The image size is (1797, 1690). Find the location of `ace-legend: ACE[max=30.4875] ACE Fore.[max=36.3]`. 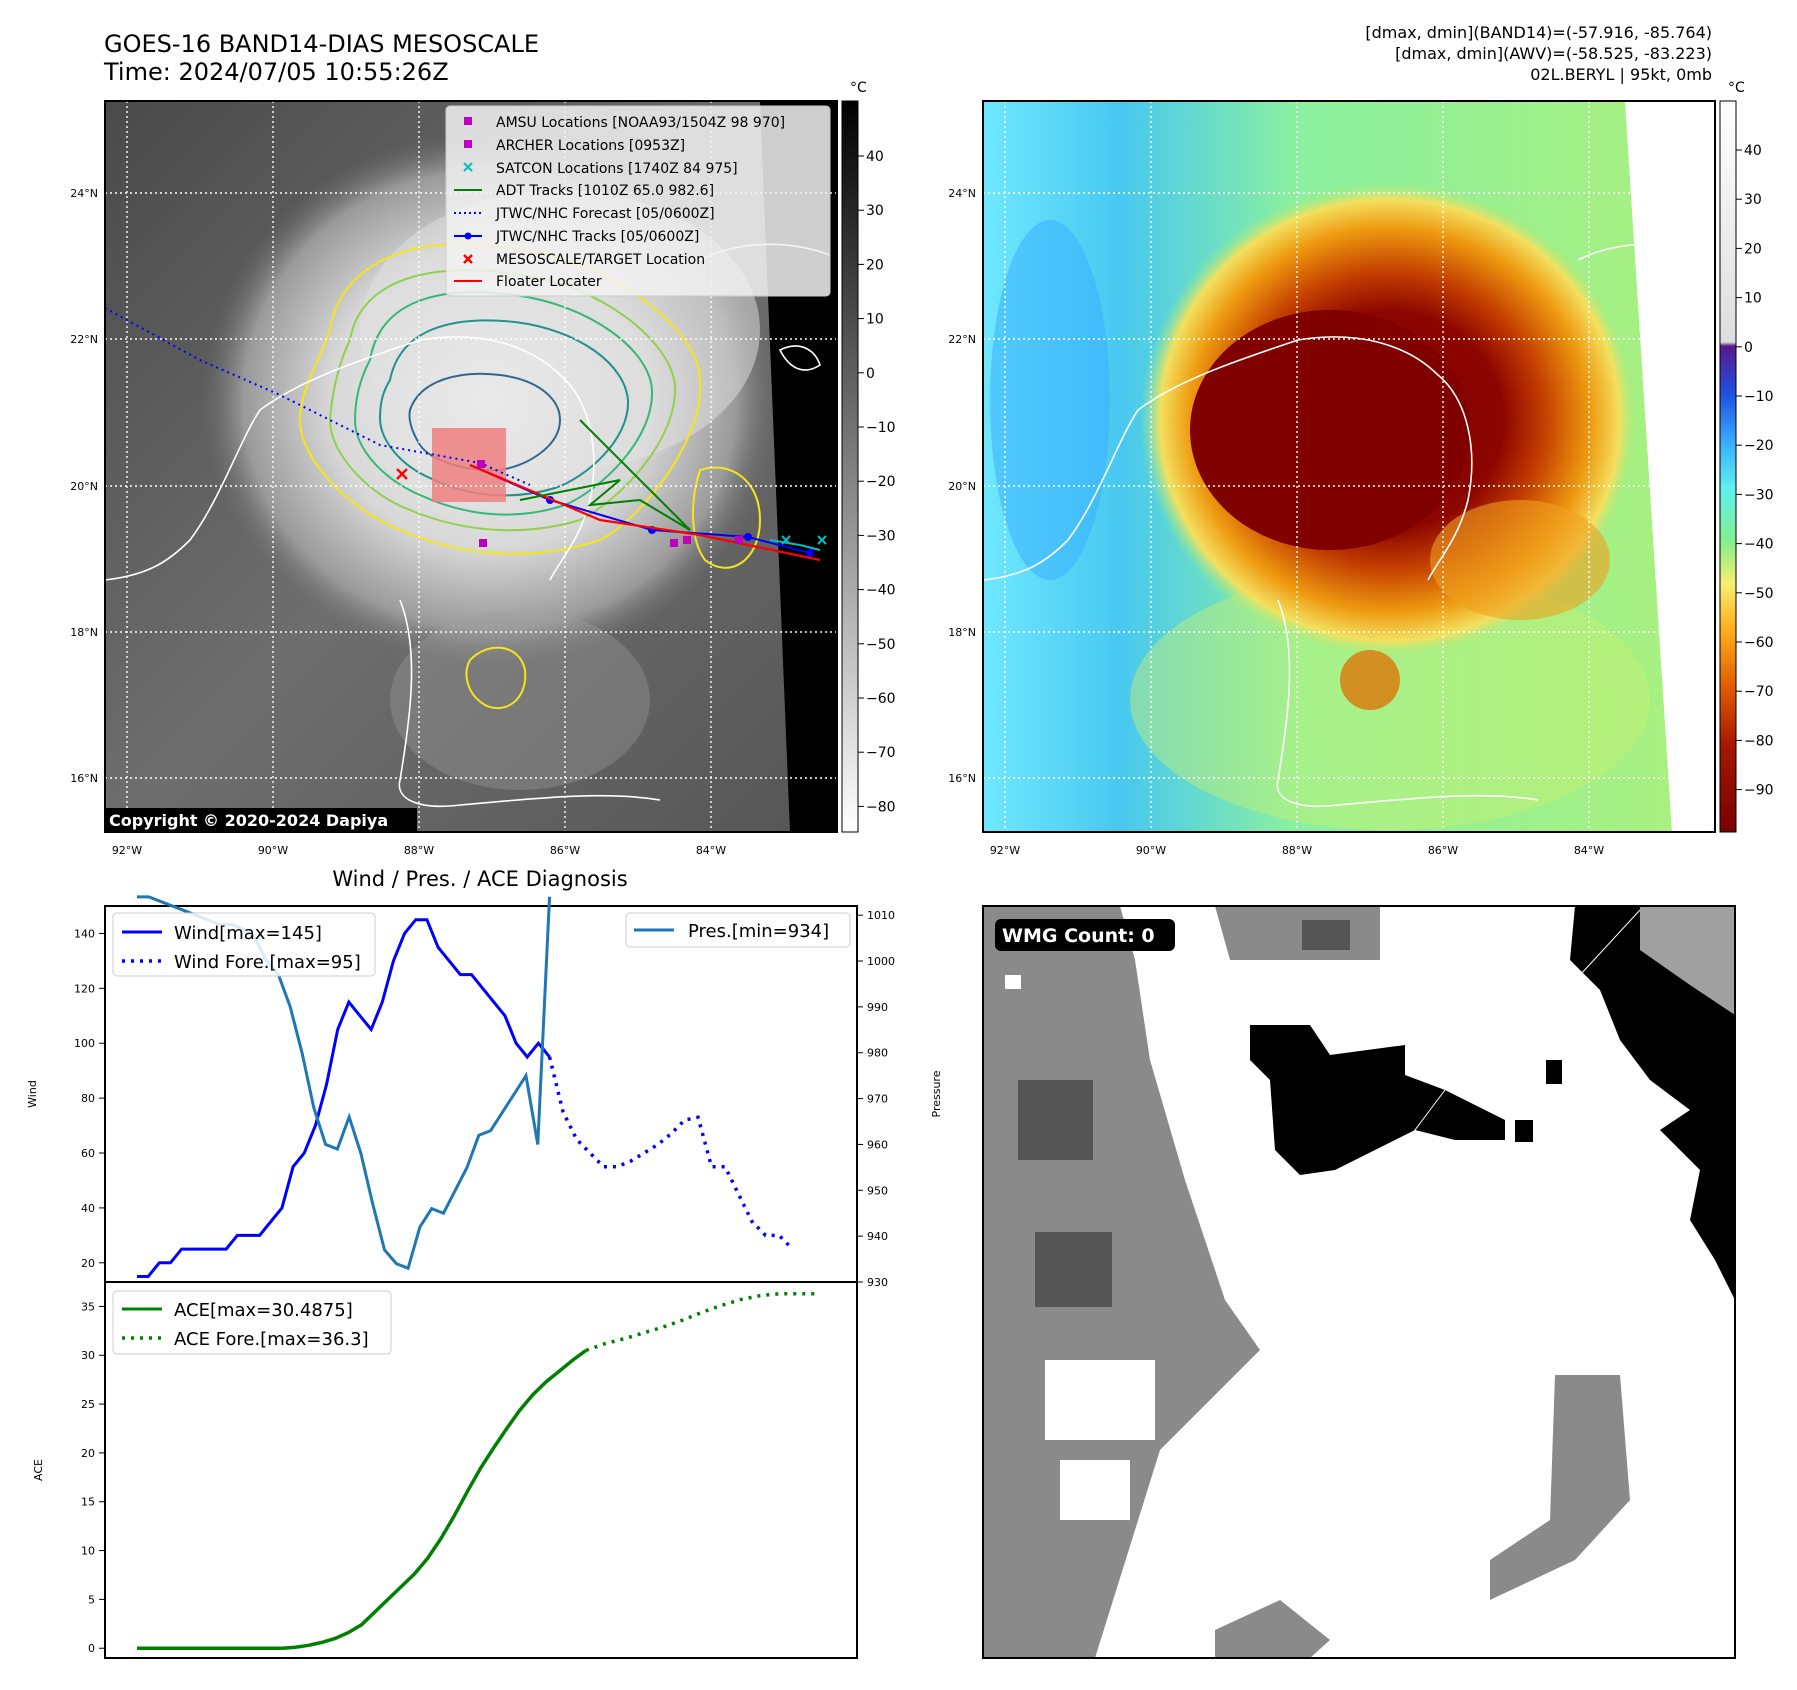

ace-legend: ACE[max=30.4875] ACE Fore.[max=36.3] is located at coordinates (252, 1322).